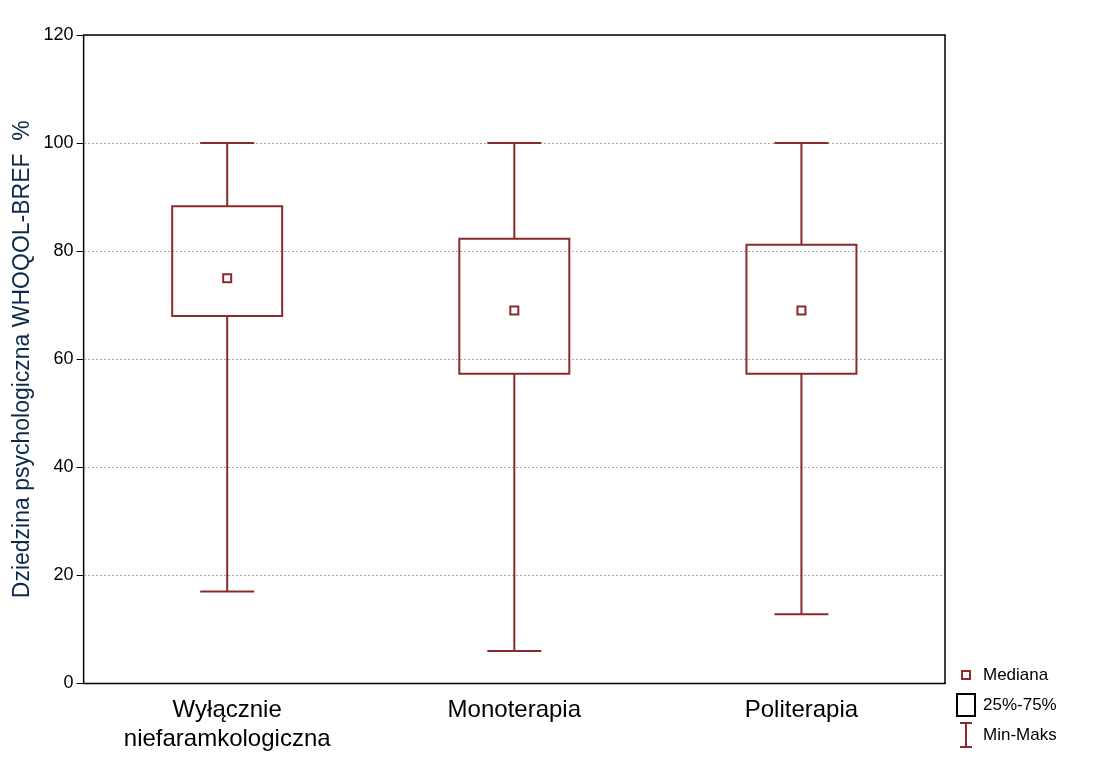 This screenshot has height=762, width=1100. I want to click on x-tick-label: Wyłącznie niefaramkologiczna, so click(227, 723).